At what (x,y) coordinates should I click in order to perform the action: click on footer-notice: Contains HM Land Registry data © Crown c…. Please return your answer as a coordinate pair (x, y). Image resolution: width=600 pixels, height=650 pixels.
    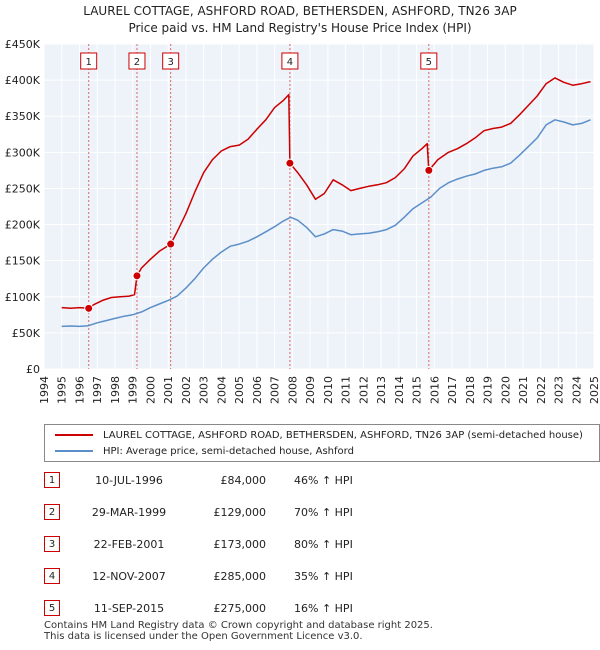
    Looking at the image, I should click on (238, 631).